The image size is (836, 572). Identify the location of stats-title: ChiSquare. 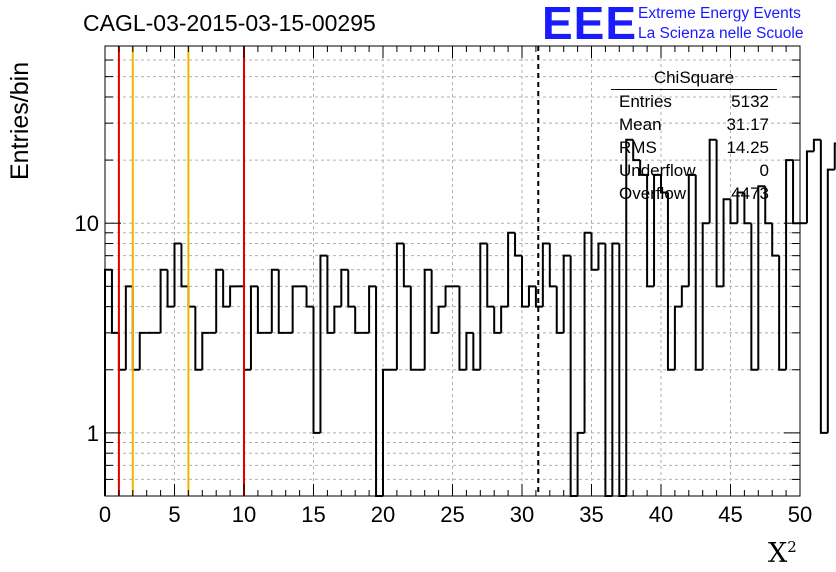
(694, 77).